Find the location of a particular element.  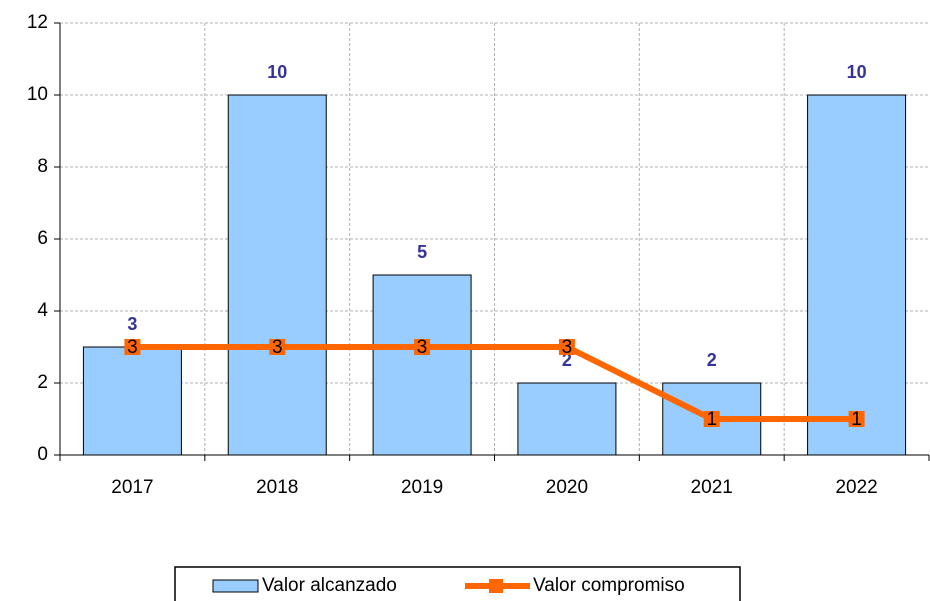

x-tick-label: 2018 is located at coordinates (277, 487).